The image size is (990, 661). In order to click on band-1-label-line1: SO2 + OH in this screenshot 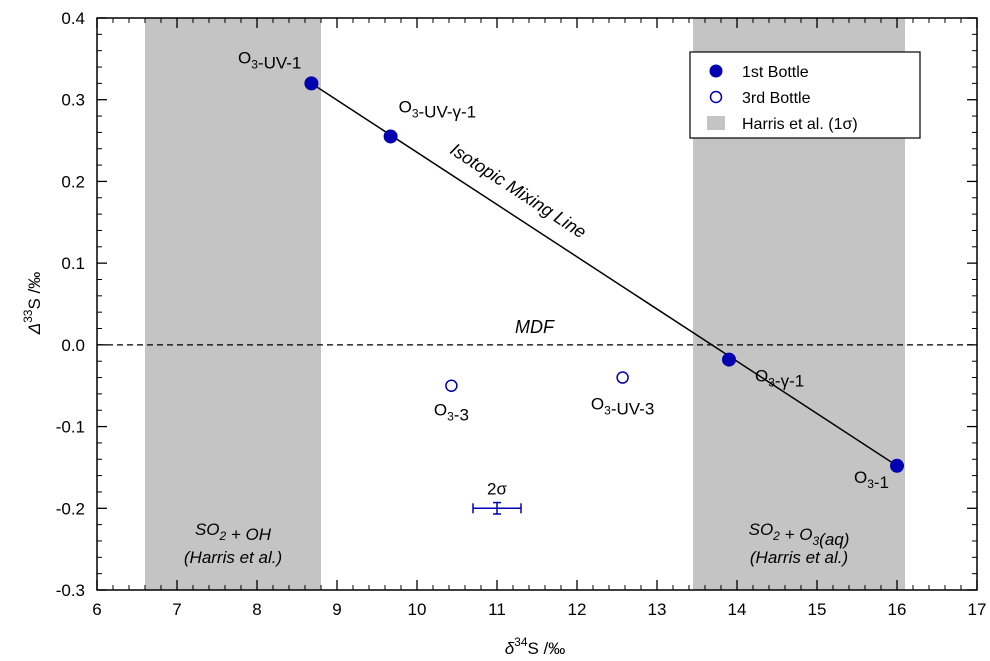, I will do `click(233, 532)`.